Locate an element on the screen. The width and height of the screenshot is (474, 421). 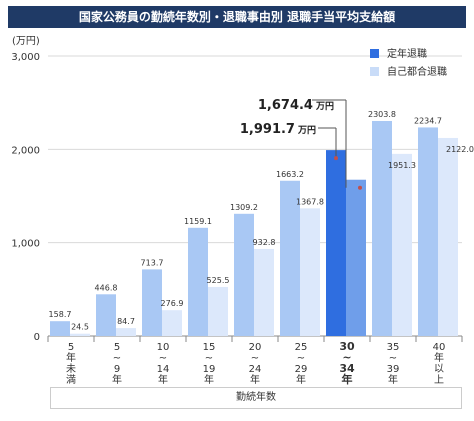
x-tick-label: 20 is located at coordinates (255, 347).